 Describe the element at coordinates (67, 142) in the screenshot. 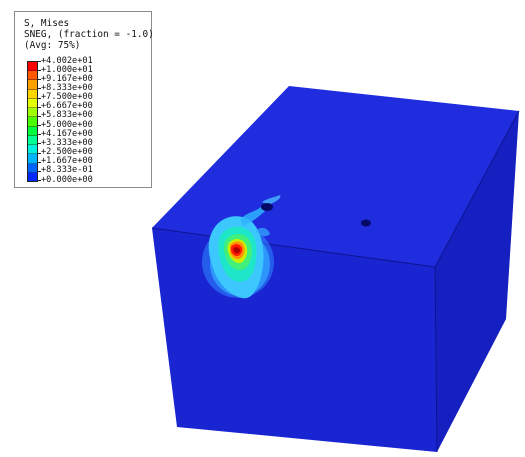

I see `legend-level-label: +3.333e+00` at that location.